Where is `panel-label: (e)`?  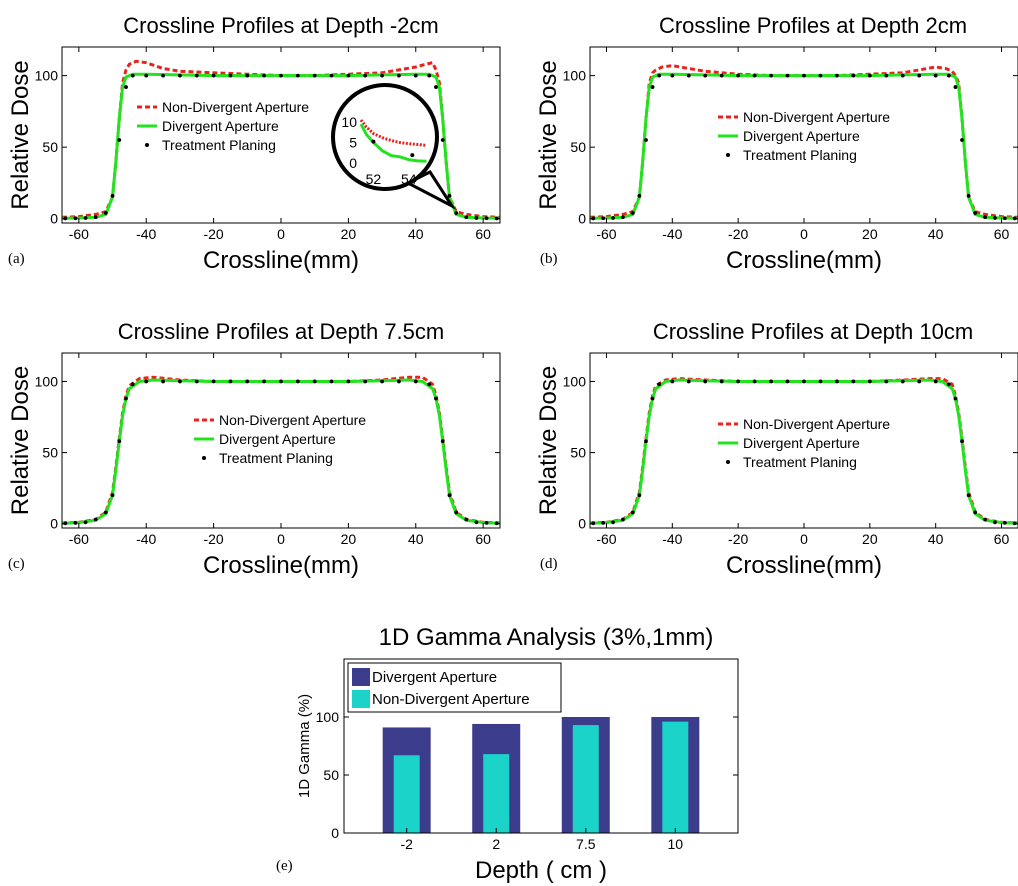
panel-label: (e) is located at coordinates (284, 866).